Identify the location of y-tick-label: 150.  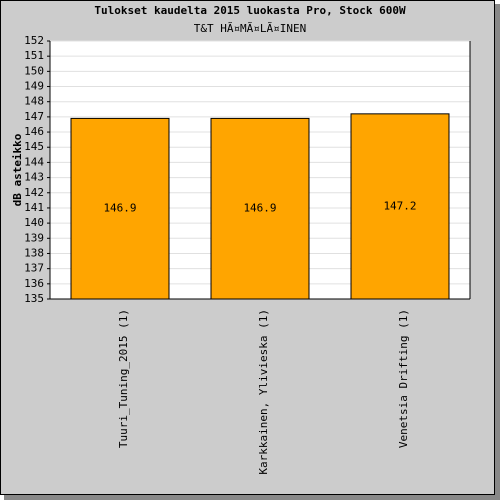
(34, 70).